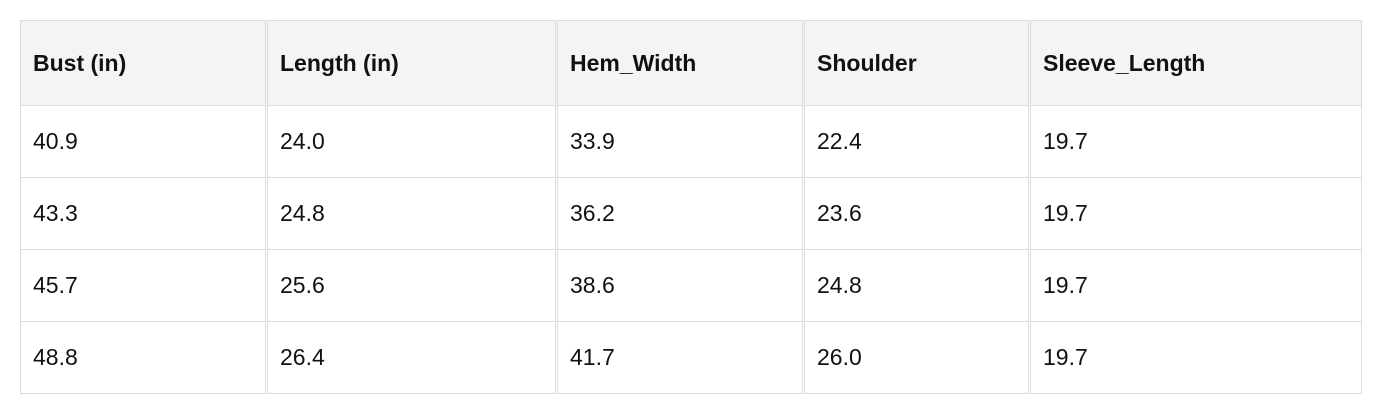  Describe the element at coordinates (916, 141) in the screenshot. I see `cell-shoulder: 22.4` at that location.